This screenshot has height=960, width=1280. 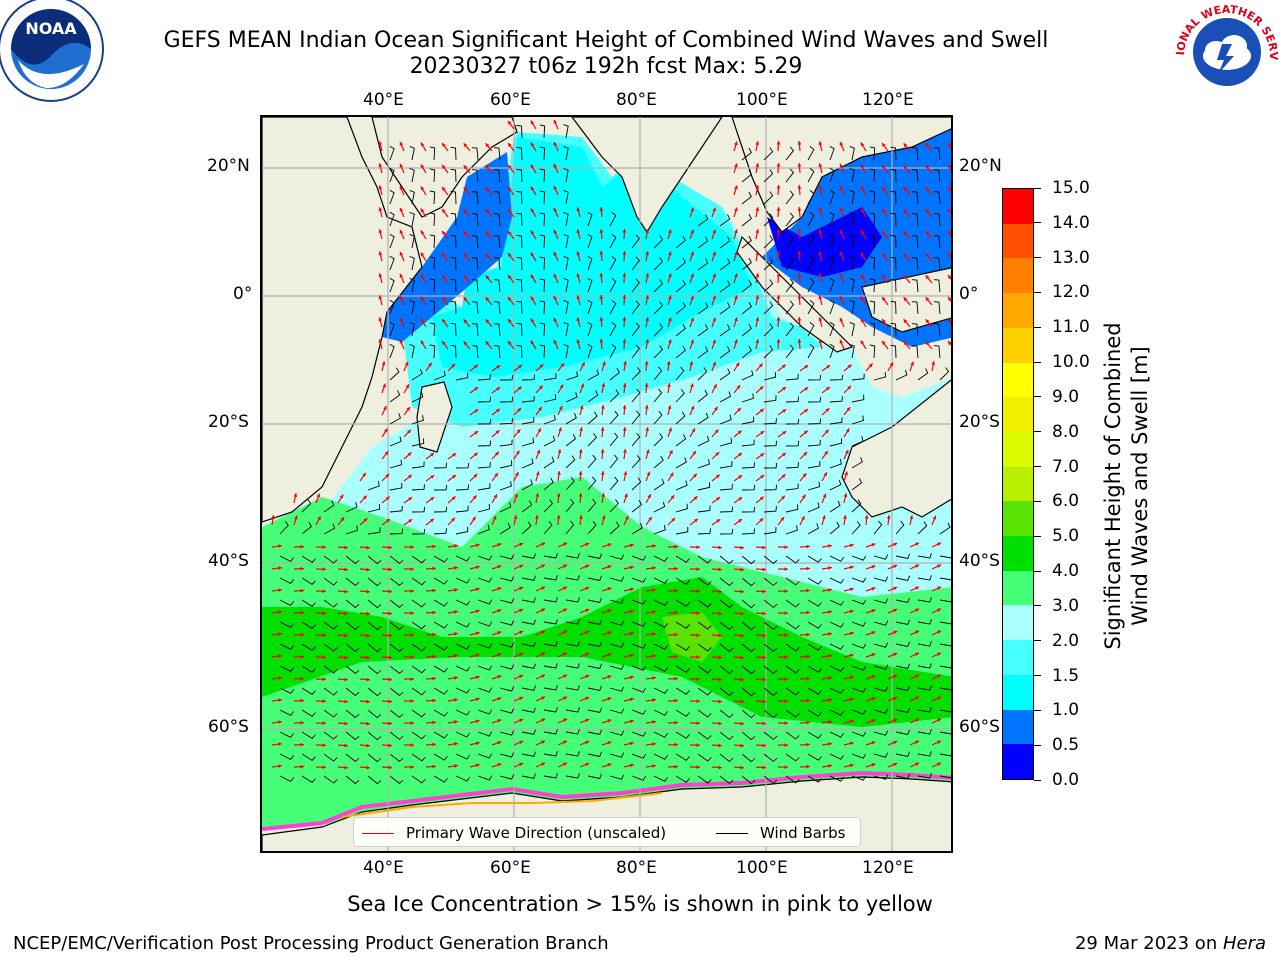 What do you see at coordinates (1066, 466) in the screenshot?
I see `colorbar-tick-label: 7.0` at bounding box center [1066, 466].